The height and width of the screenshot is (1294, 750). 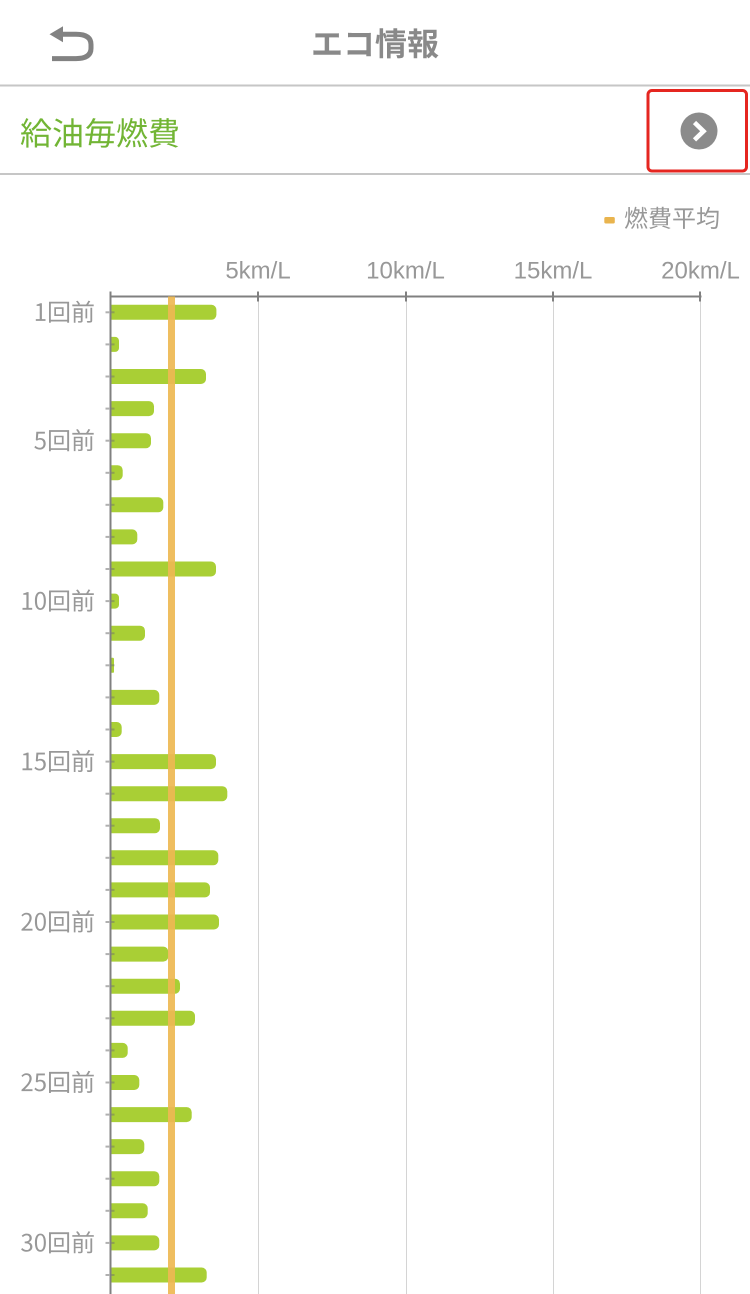 What do you see at coordinates (405, 271) in the screenshot?
I see `svg-text: 10km/L` at bounding box center [405, 271].